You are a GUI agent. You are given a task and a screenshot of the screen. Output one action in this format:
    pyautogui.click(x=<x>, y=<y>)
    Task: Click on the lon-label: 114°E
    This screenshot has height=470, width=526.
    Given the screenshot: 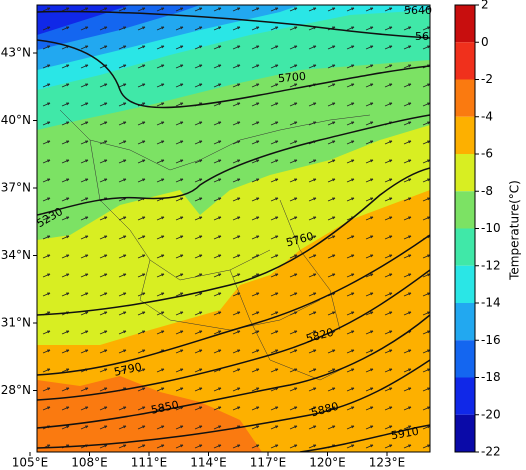 What is the action you would take?
    pyautogui.click(x=208, y=463)
    